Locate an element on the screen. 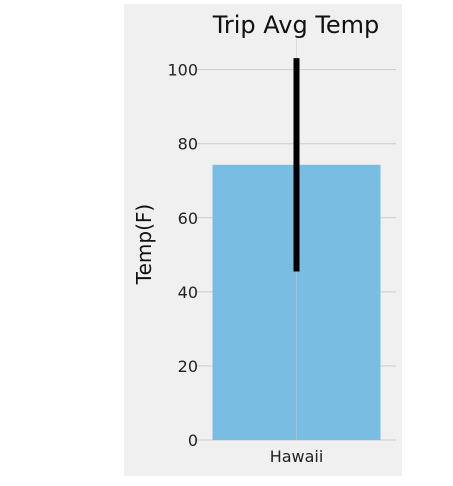  y-tick-label: 0 is located at coordinates (193, 440).